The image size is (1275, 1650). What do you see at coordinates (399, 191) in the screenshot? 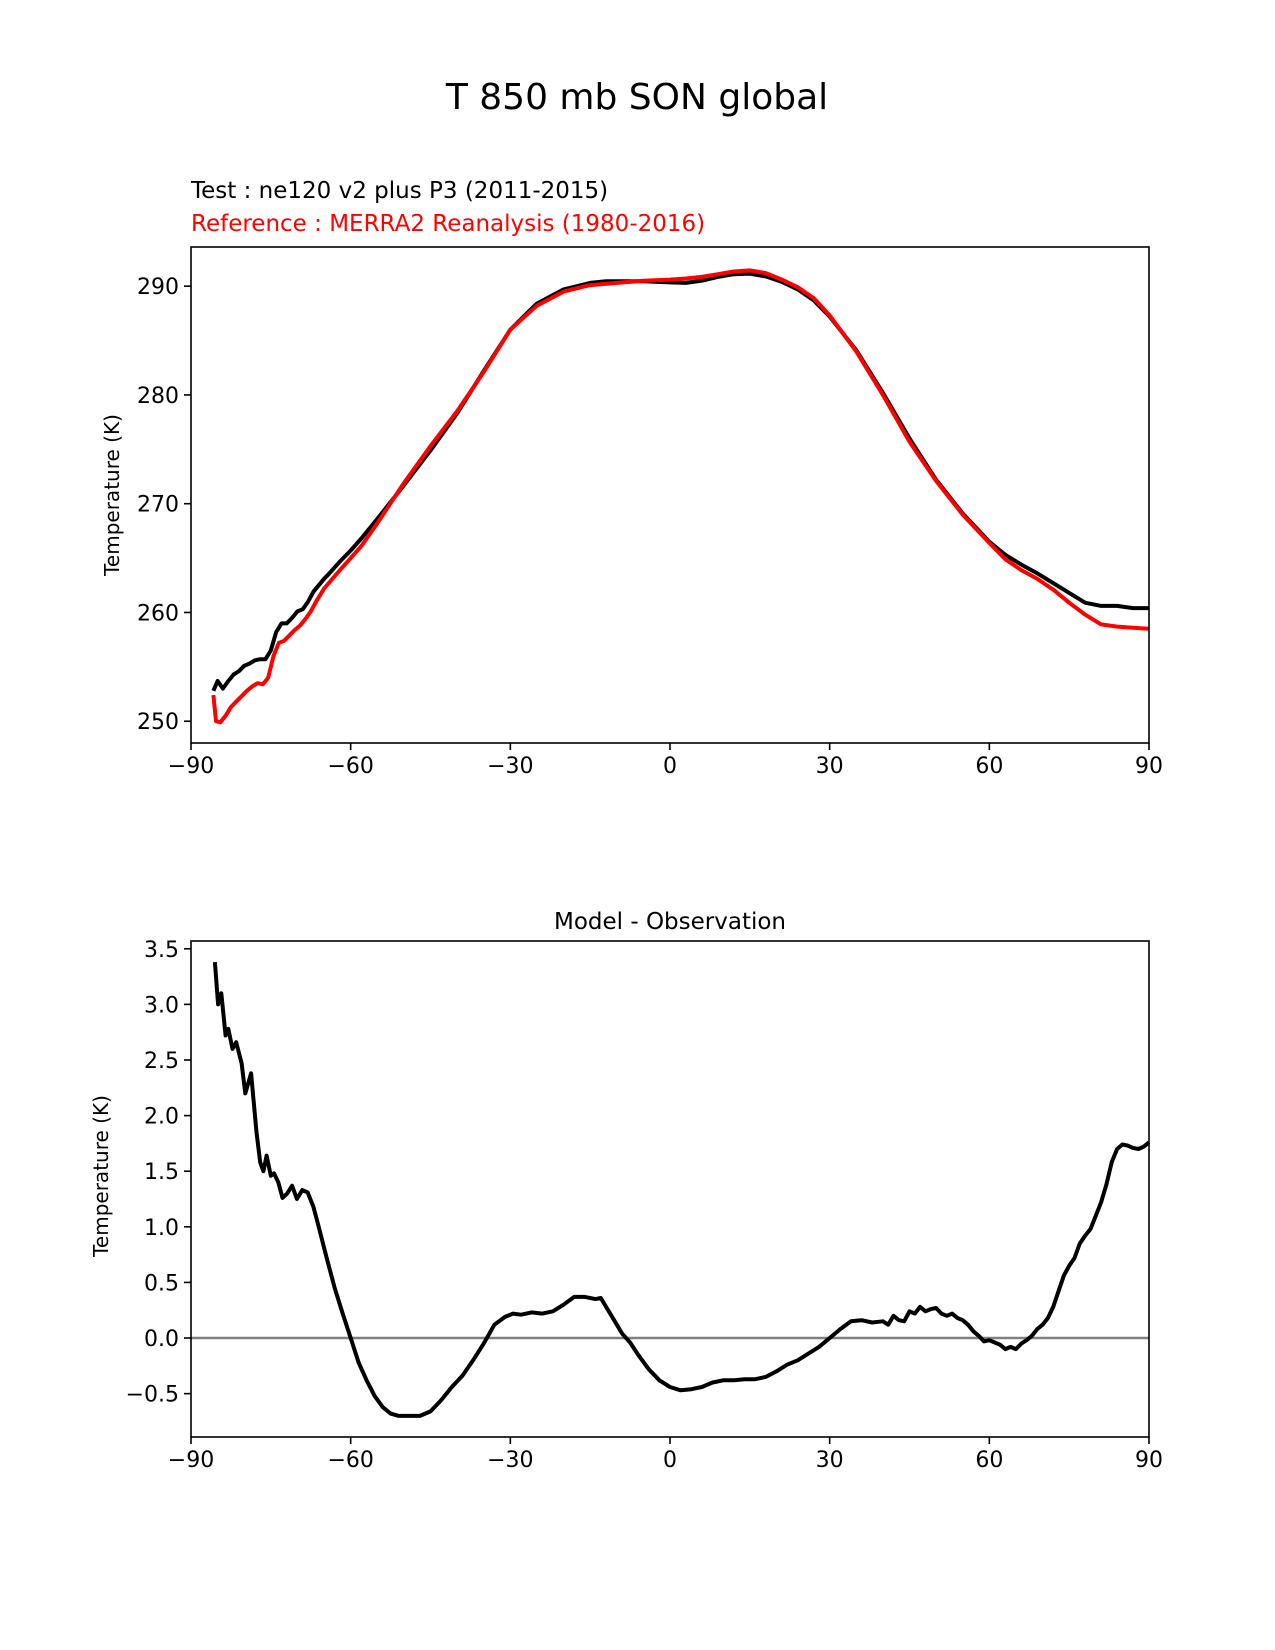
I see `test-label: Test : ne120 v2 plus P3 (2011-2015)` at bounding box center [399, 191].